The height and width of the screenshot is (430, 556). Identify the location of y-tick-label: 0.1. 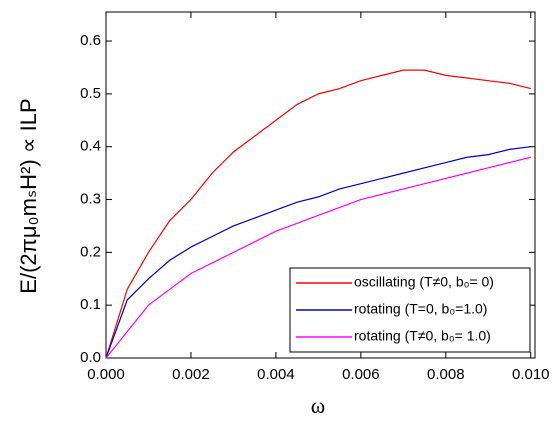
(90, 304).